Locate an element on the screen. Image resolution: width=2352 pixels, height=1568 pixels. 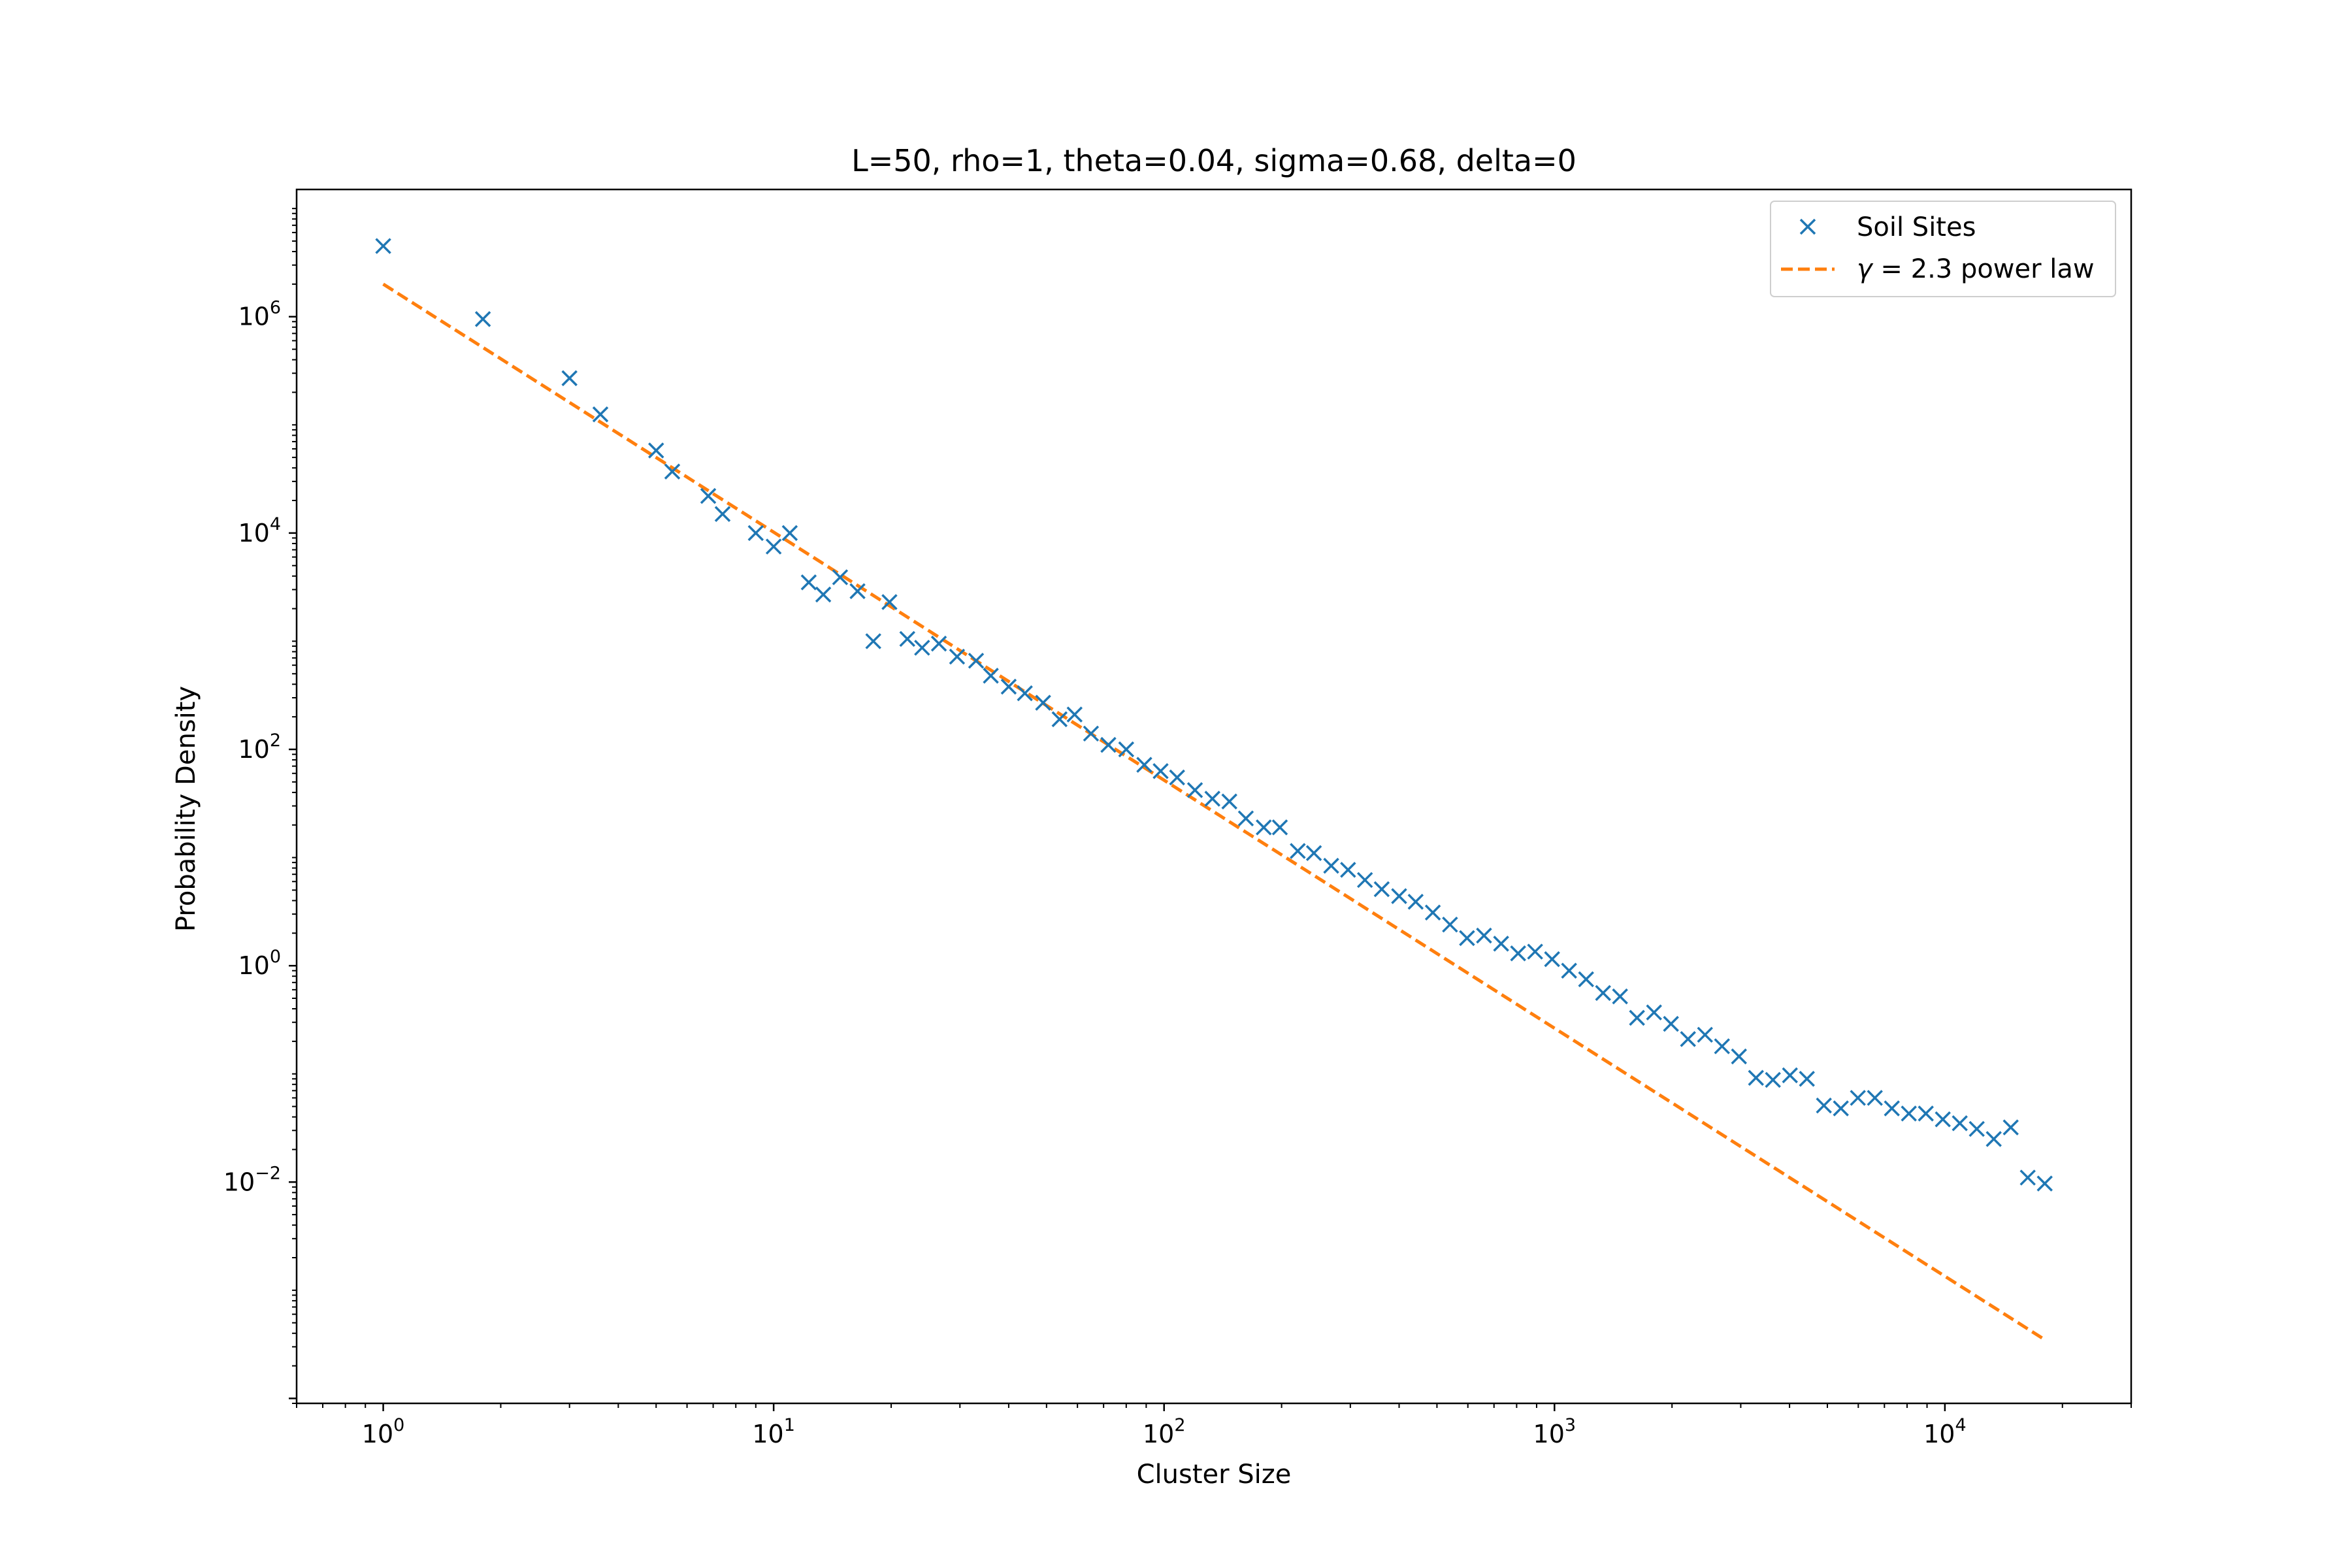
y-tick-label: 10⁴ is located at coordinates (259, 530).